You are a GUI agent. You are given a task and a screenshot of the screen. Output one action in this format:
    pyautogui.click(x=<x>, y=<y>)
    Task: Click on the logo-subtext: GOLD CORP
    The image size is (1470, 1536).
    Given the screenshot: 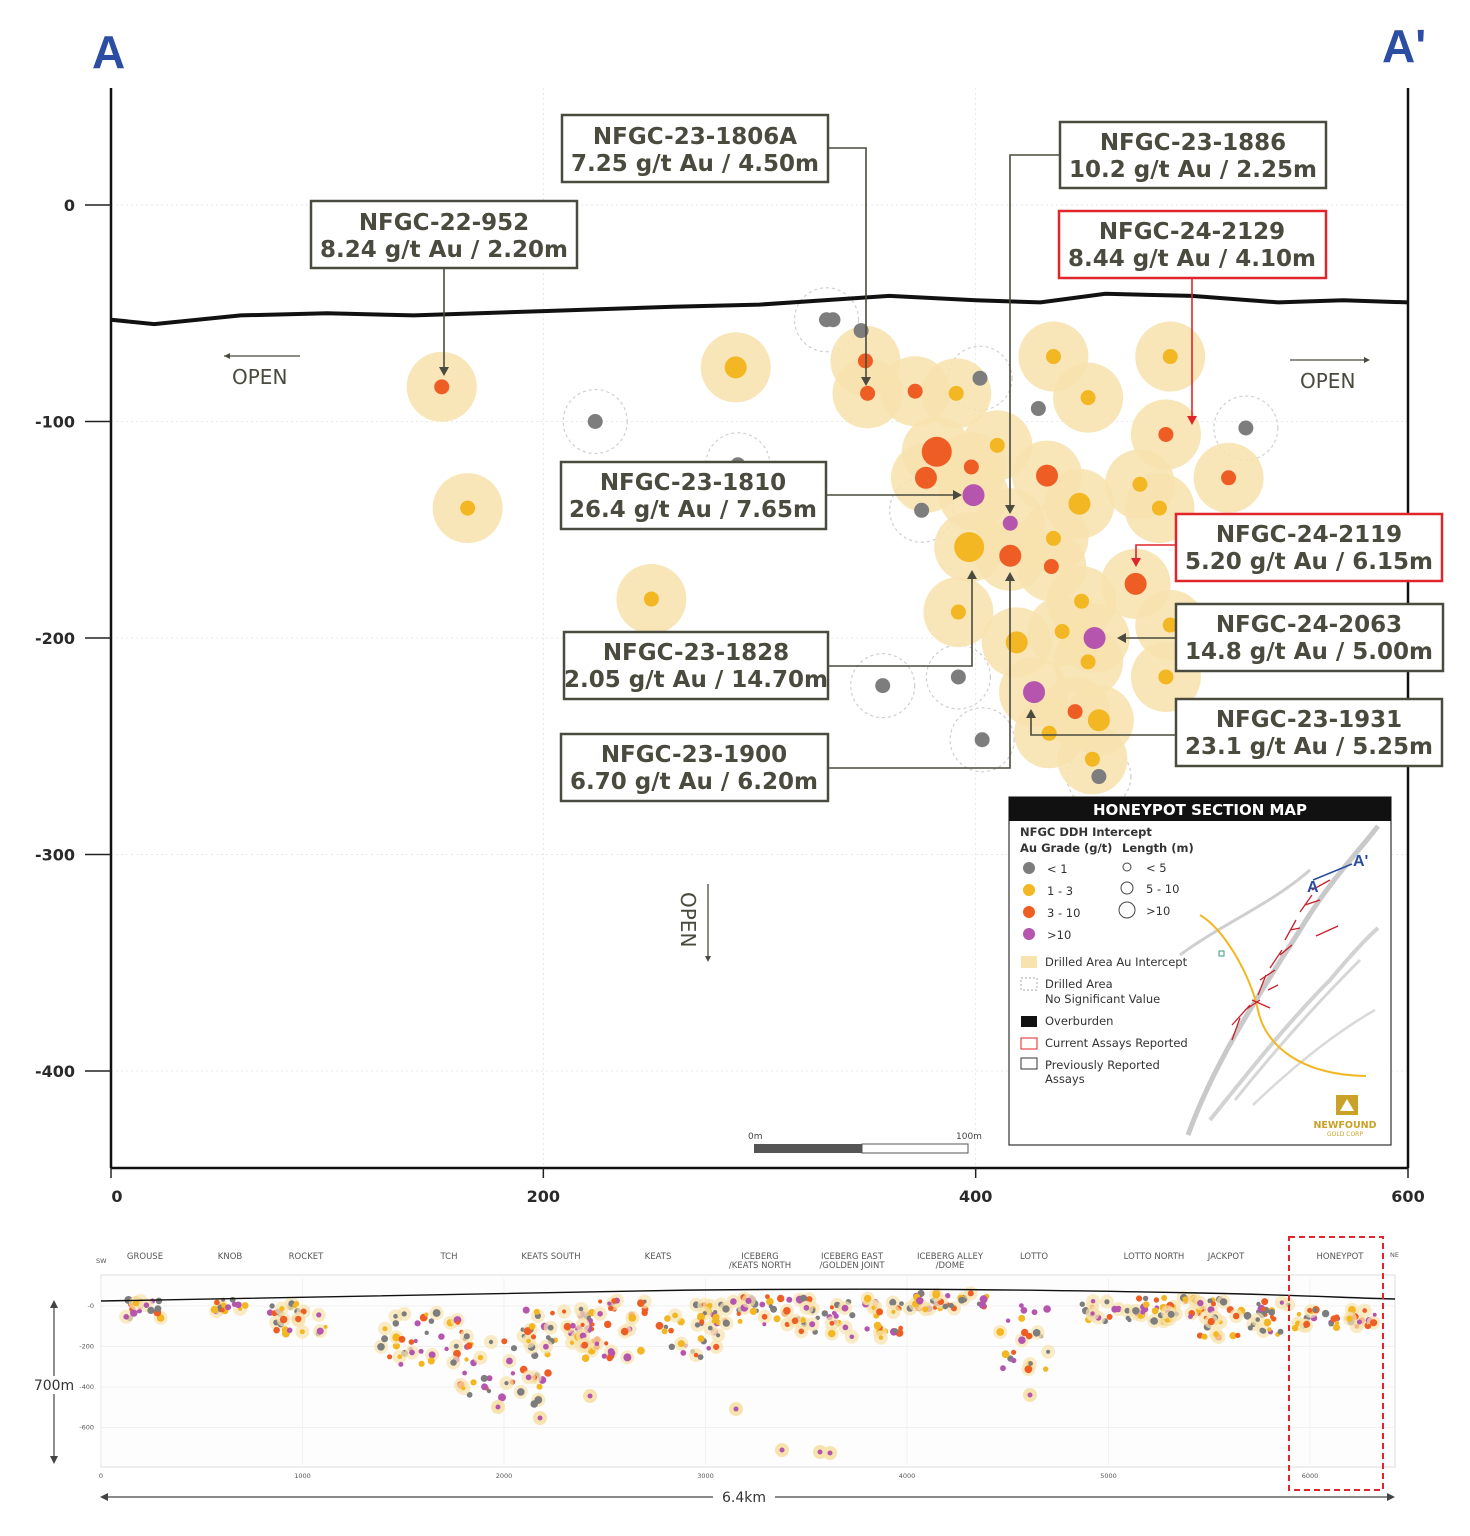 What is the action you would take?
    pyautogui.click(x=1345, y=1134)
    